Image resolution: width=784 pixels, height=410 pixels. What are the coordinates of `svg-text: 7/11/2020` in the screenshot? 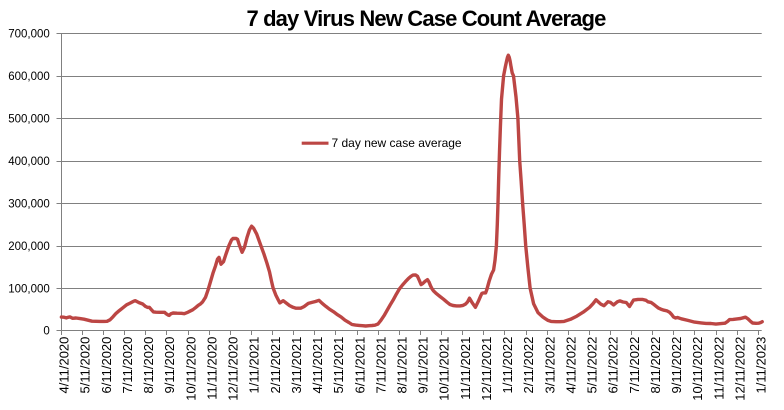 It's located at (127, 365).